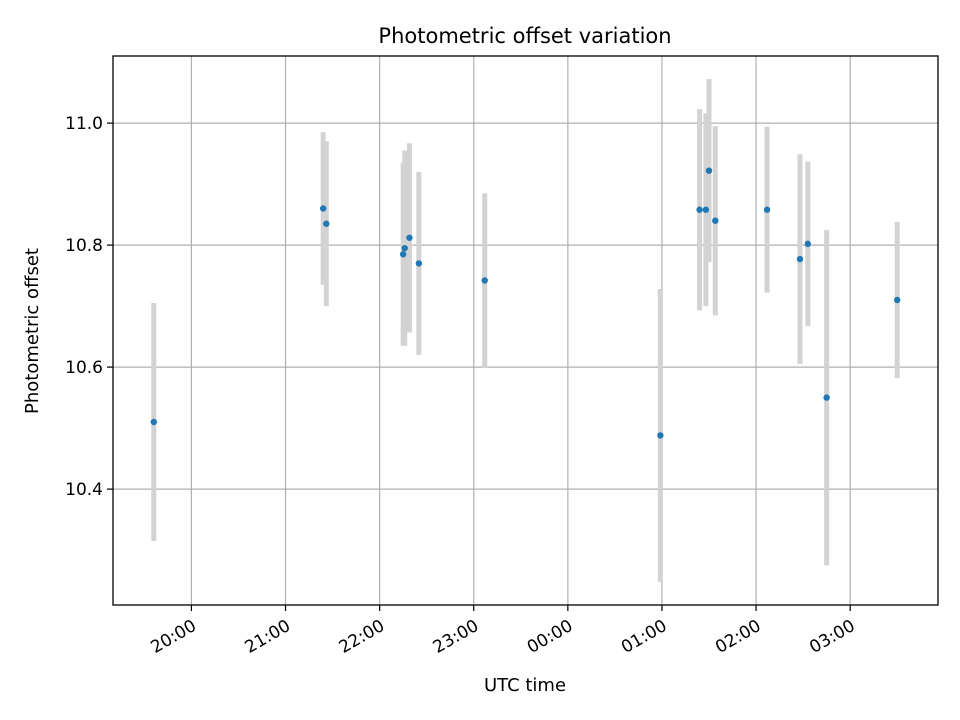  Describe the element at coordinates (84, 490) in the screenshot. I see `y-tick-label: 10.4` at that location.